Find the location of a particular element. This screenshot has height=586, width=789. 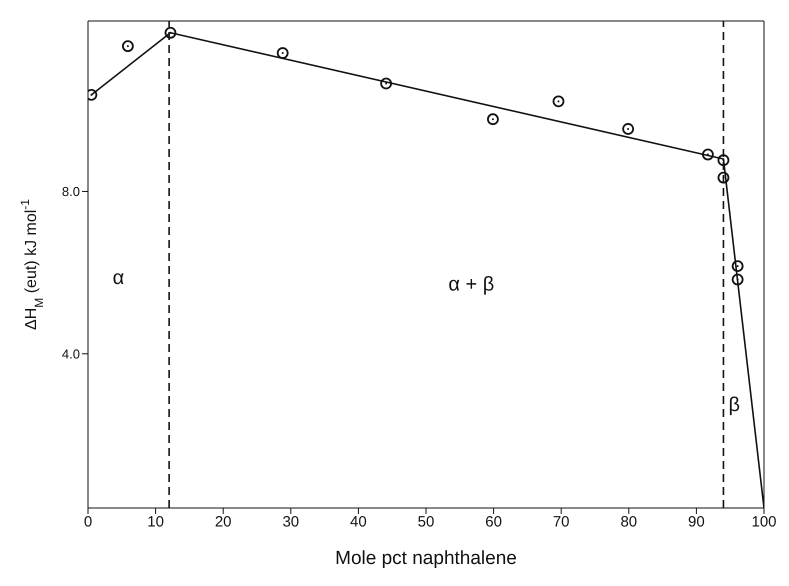

y-tick-label: 8.0 is located at coordinates (71, 192).